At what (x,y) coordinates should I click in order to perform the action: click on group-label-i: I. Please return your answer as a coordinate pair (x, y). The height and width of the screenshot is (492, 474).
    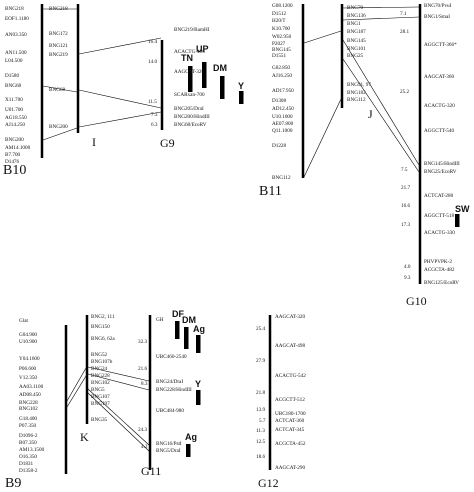
    Looking at the image, I should click on (94, 142).